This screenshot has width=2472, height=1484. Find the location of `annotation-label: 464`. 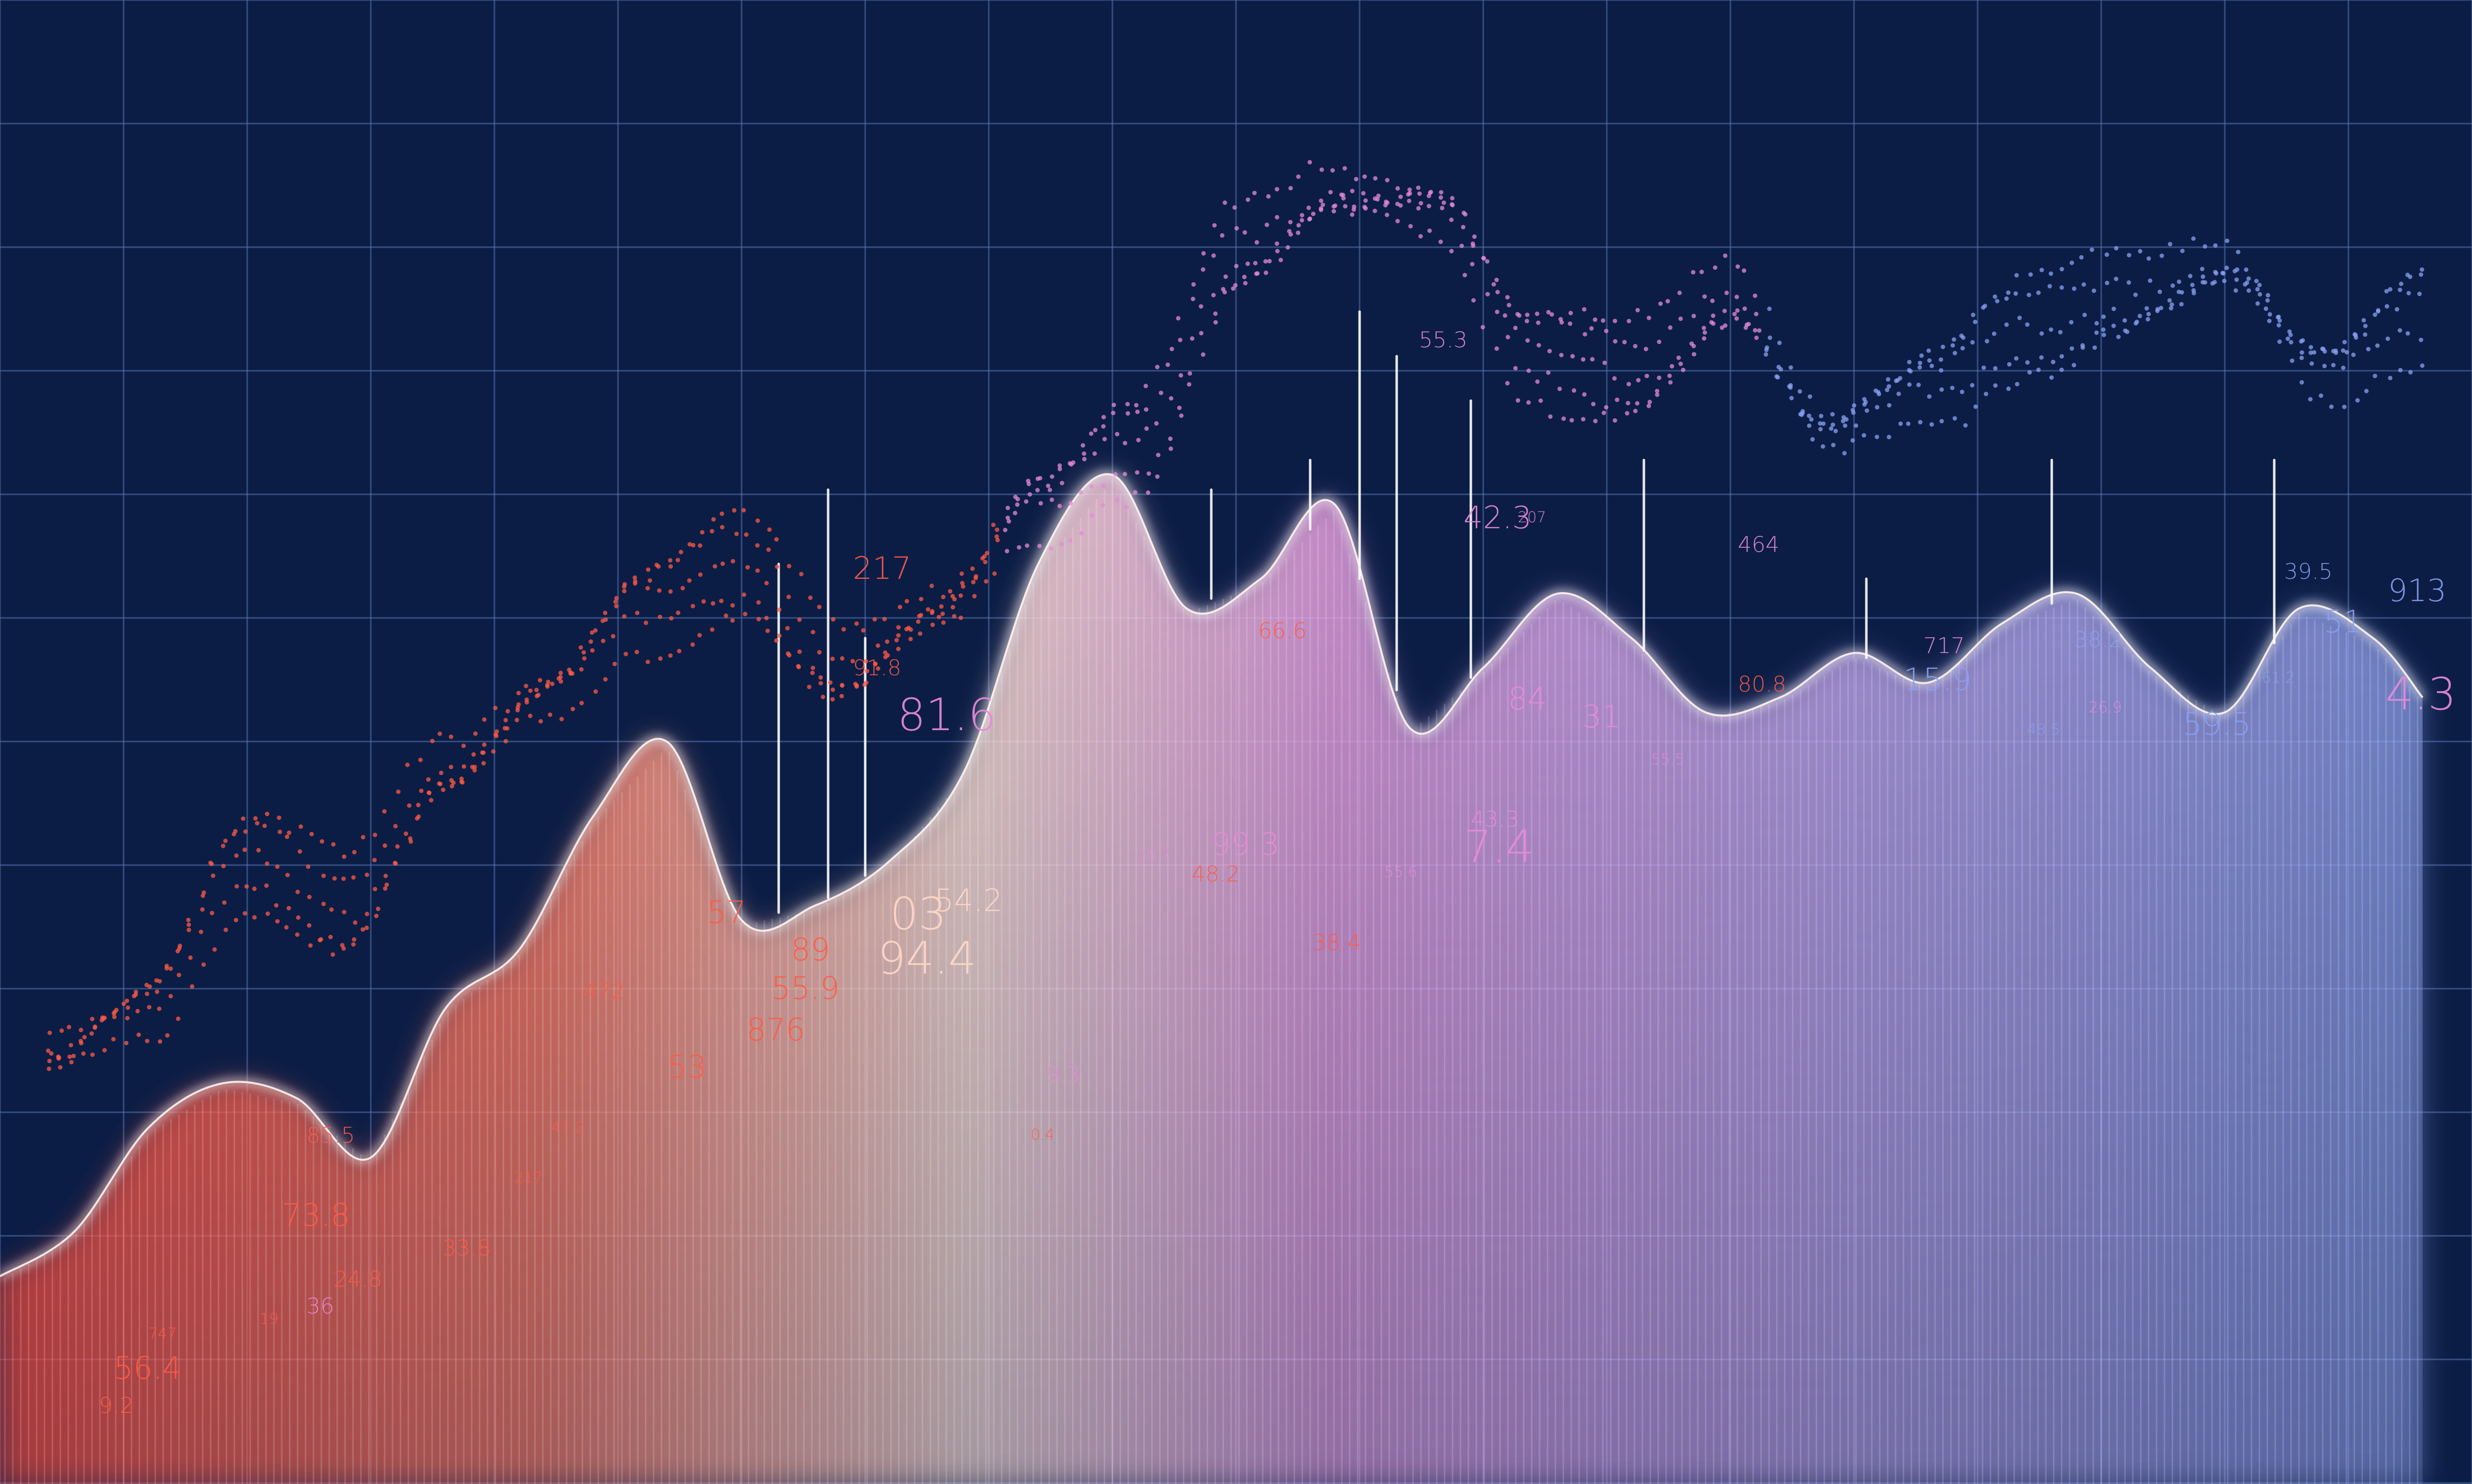

annotation-label: 464 is located at coordinates (1758, 545).